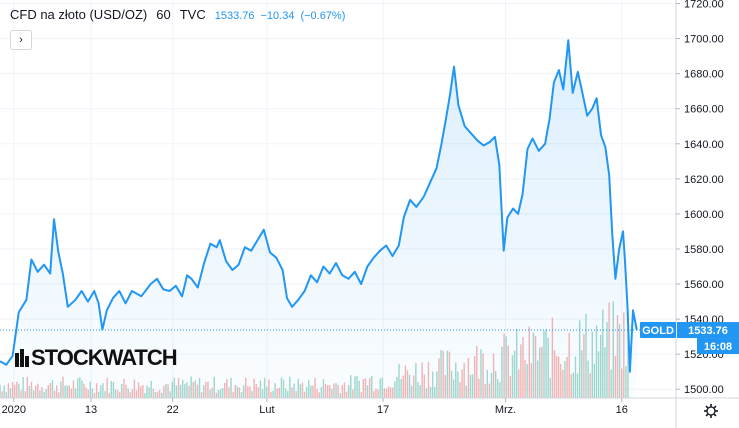 Image resolution: width=739 pixels, height=428 pixels. What do you see at coordinates (704, 145) in the screenshot?
I see `y-tick-label: 1640.00` at bounding box center [704, 145].